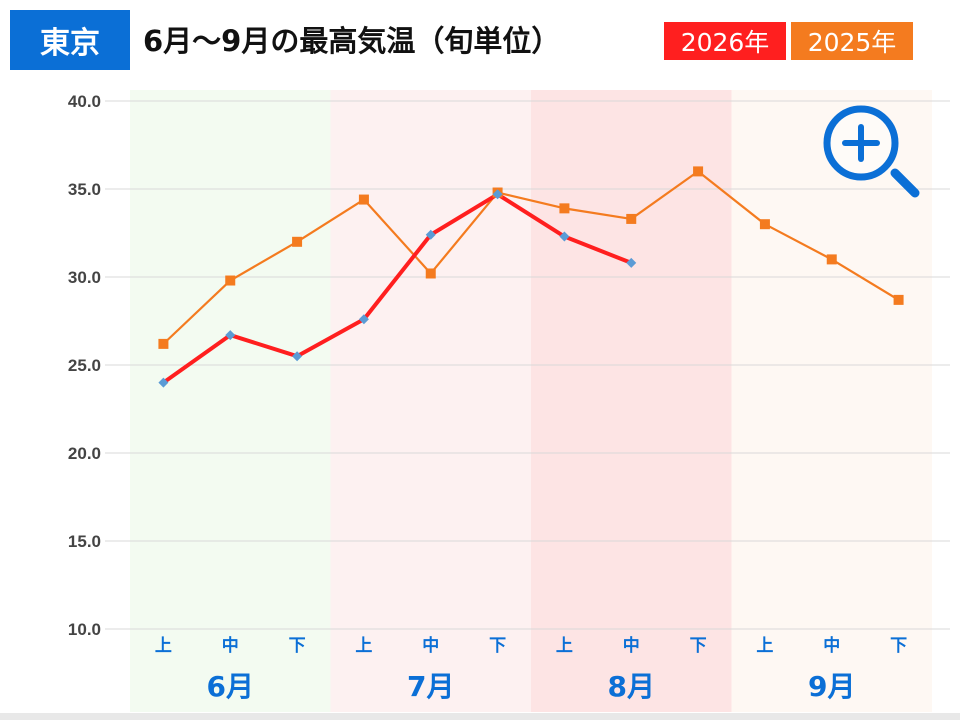 Image resolution: width=960 pixels, height=720 pixels. What do you see at coordinates (352, 41) in the screenshot?
I see `chart-title: 6月～9月の最高気温（旬単位）` at bounding box center [352, 41].